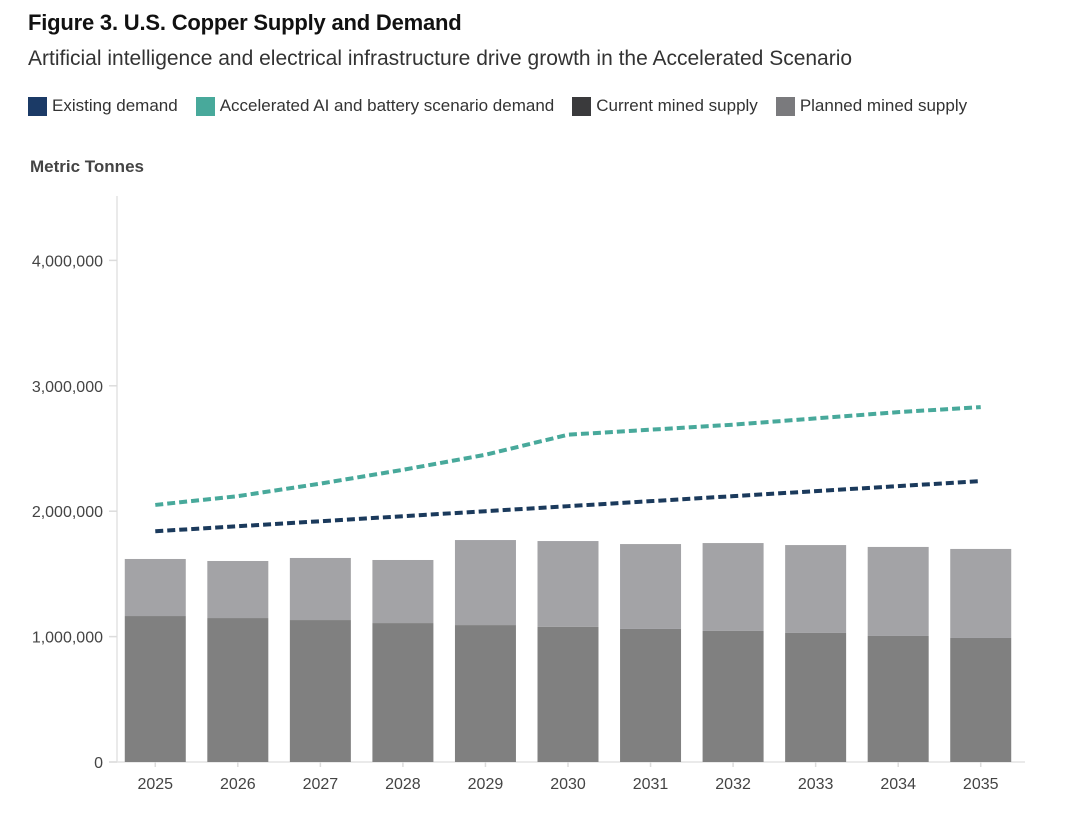  What do you see at coordinates (238, 784) in the screenshot?
I see `x-tick-label: 2026` at bounding box center [238, 784].